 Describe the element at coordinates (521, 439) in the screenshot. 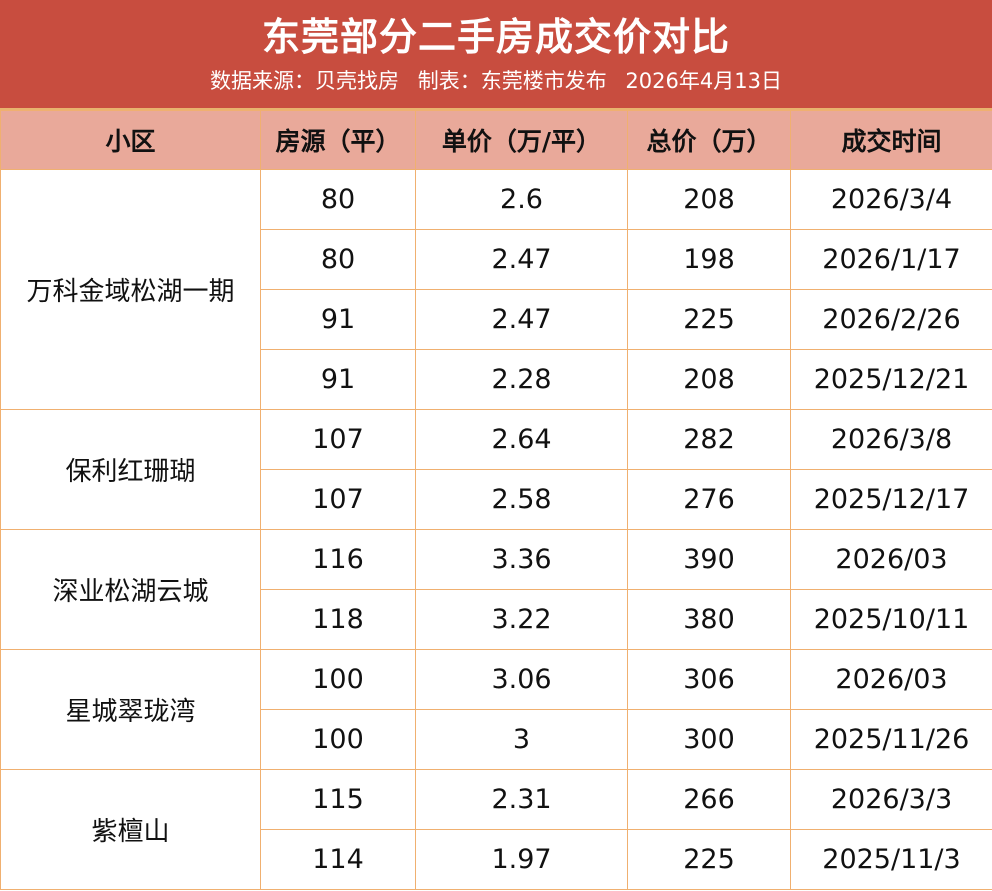

I see `unit-price-cell: 2.64` at that location.